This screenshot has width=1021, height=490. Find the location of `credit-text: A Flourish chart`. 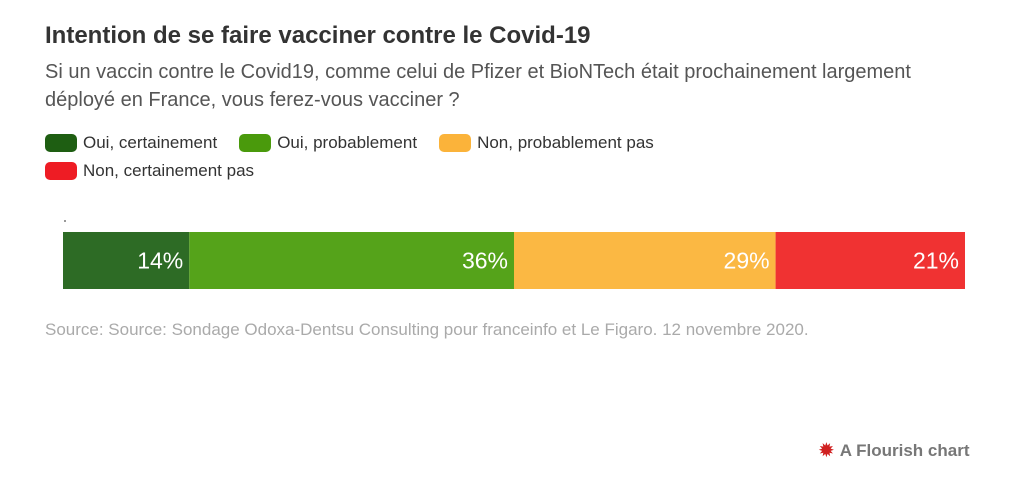

credit-text: A Flourish chart is located at coordinates (904, 450).